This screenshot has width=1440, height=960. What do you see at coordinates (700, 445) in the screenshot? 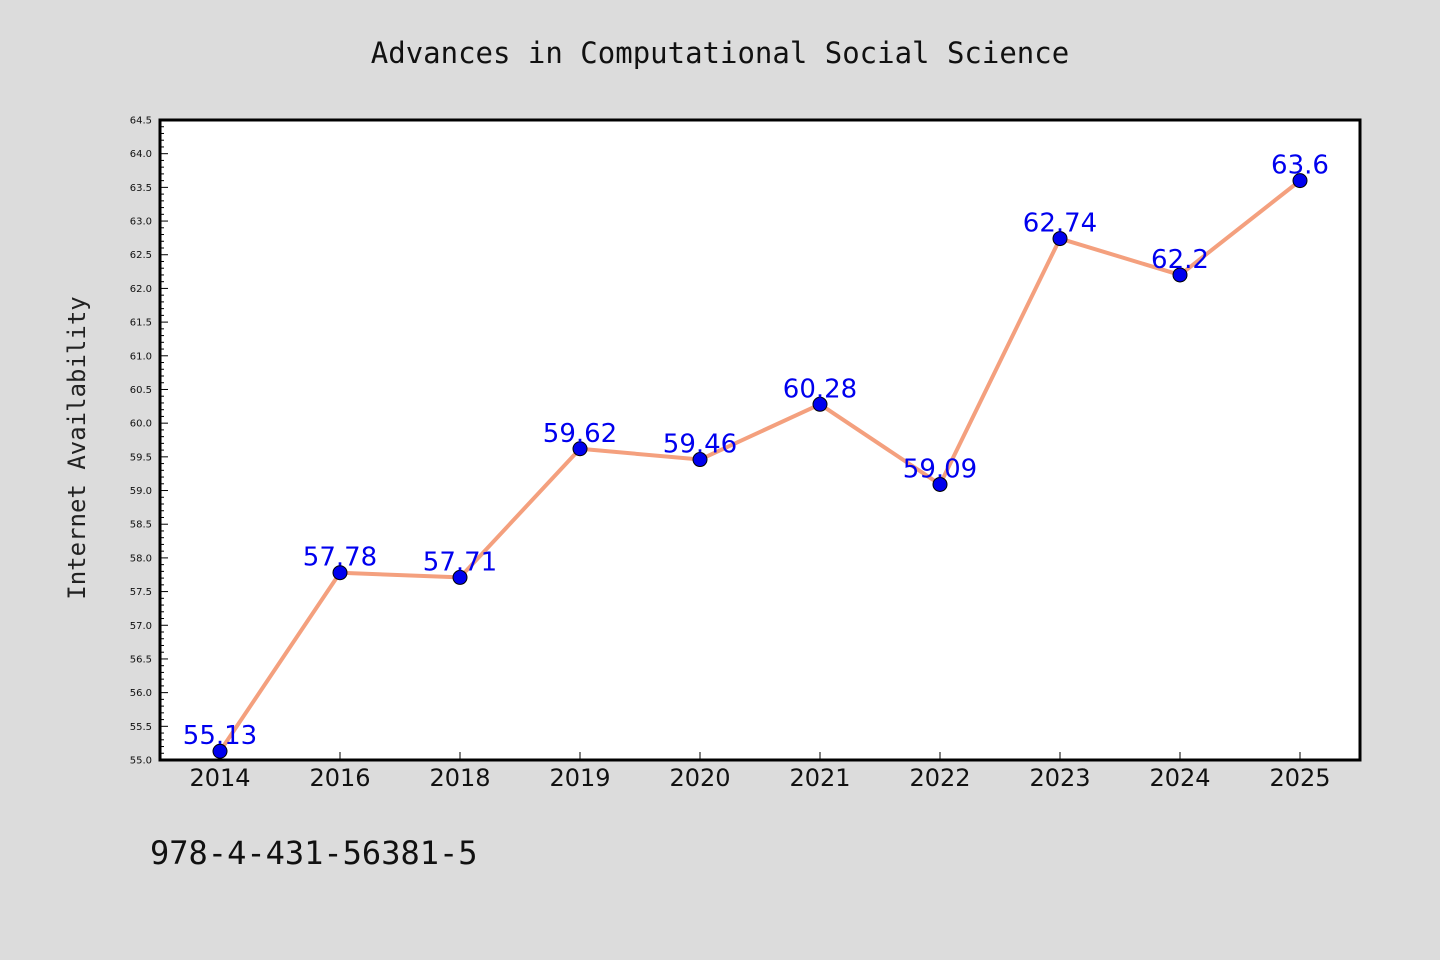
I see `data-label: 59.46` at bounding box center [700, 445].